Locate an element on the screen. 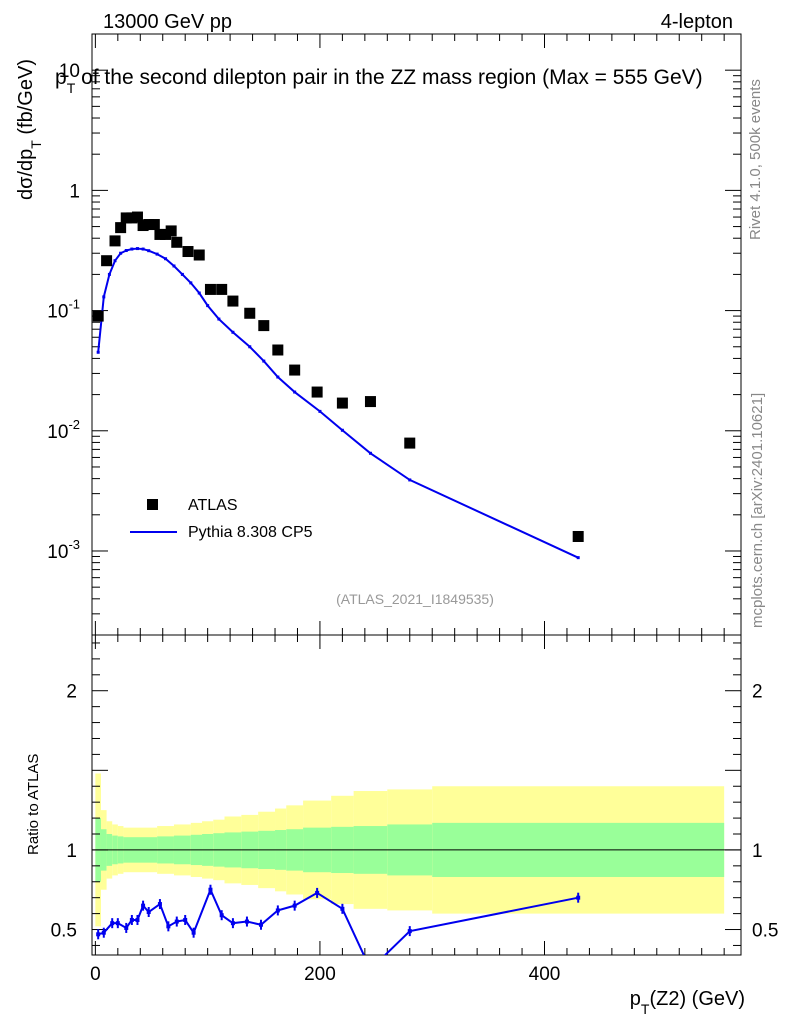 The width and height of the screenshot is (786, 1024). x-tick-label-0: 0 is located at coordinates (95, 974).